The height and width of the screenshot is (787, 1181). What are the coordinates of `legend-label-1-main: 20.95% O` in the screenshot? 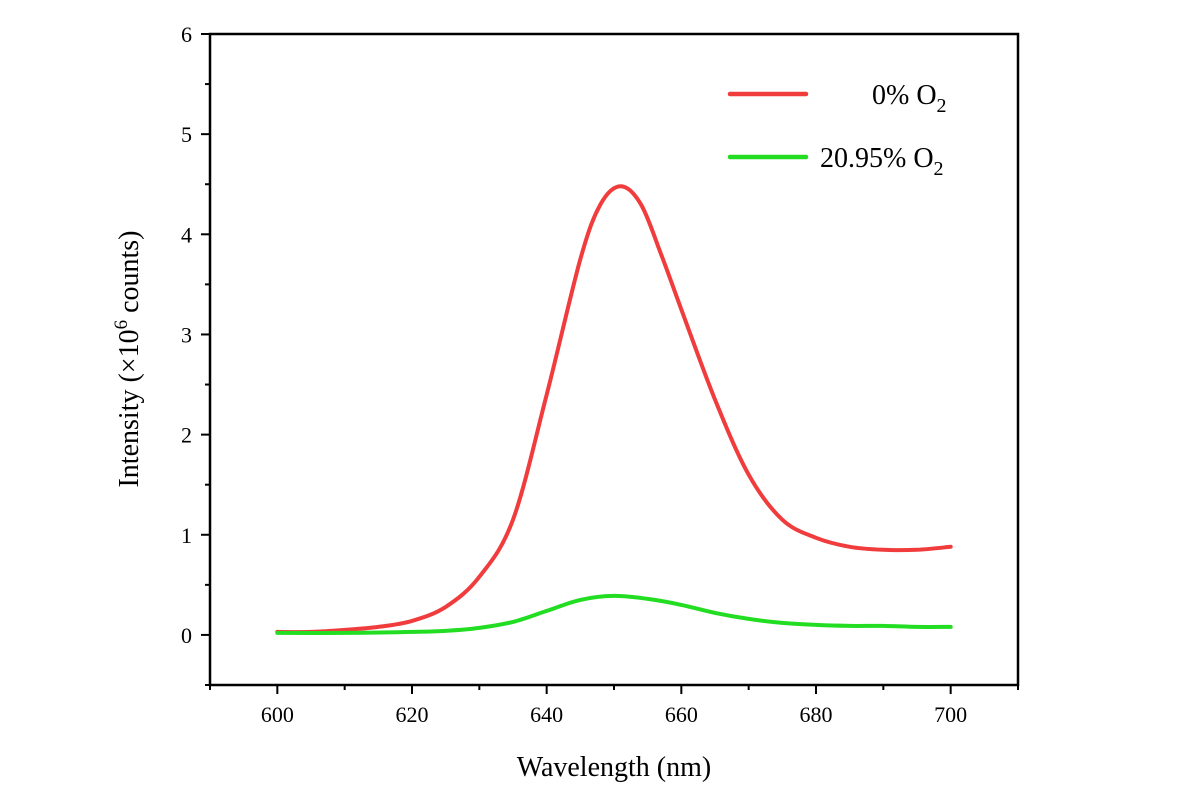 It's located at (877, 158).